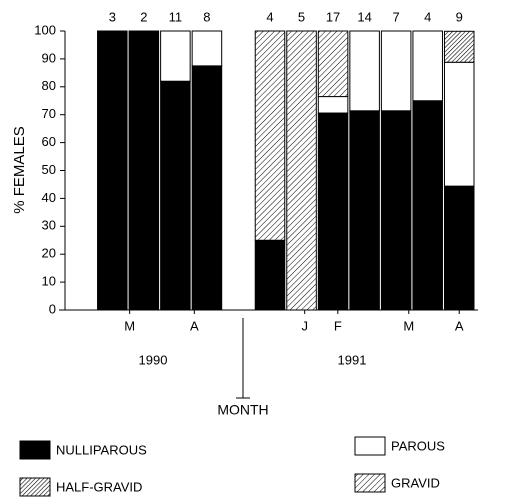  I want to click on y-tick-label: 20, so click(49, 253).